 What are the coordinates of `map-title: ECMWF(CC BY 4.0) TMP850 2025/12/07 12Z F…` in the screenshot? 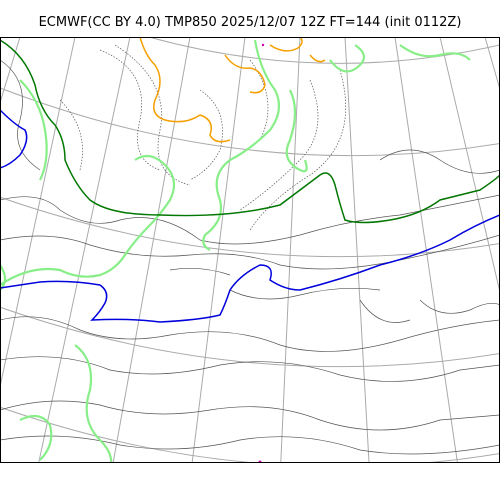 It's located at (250, 22).